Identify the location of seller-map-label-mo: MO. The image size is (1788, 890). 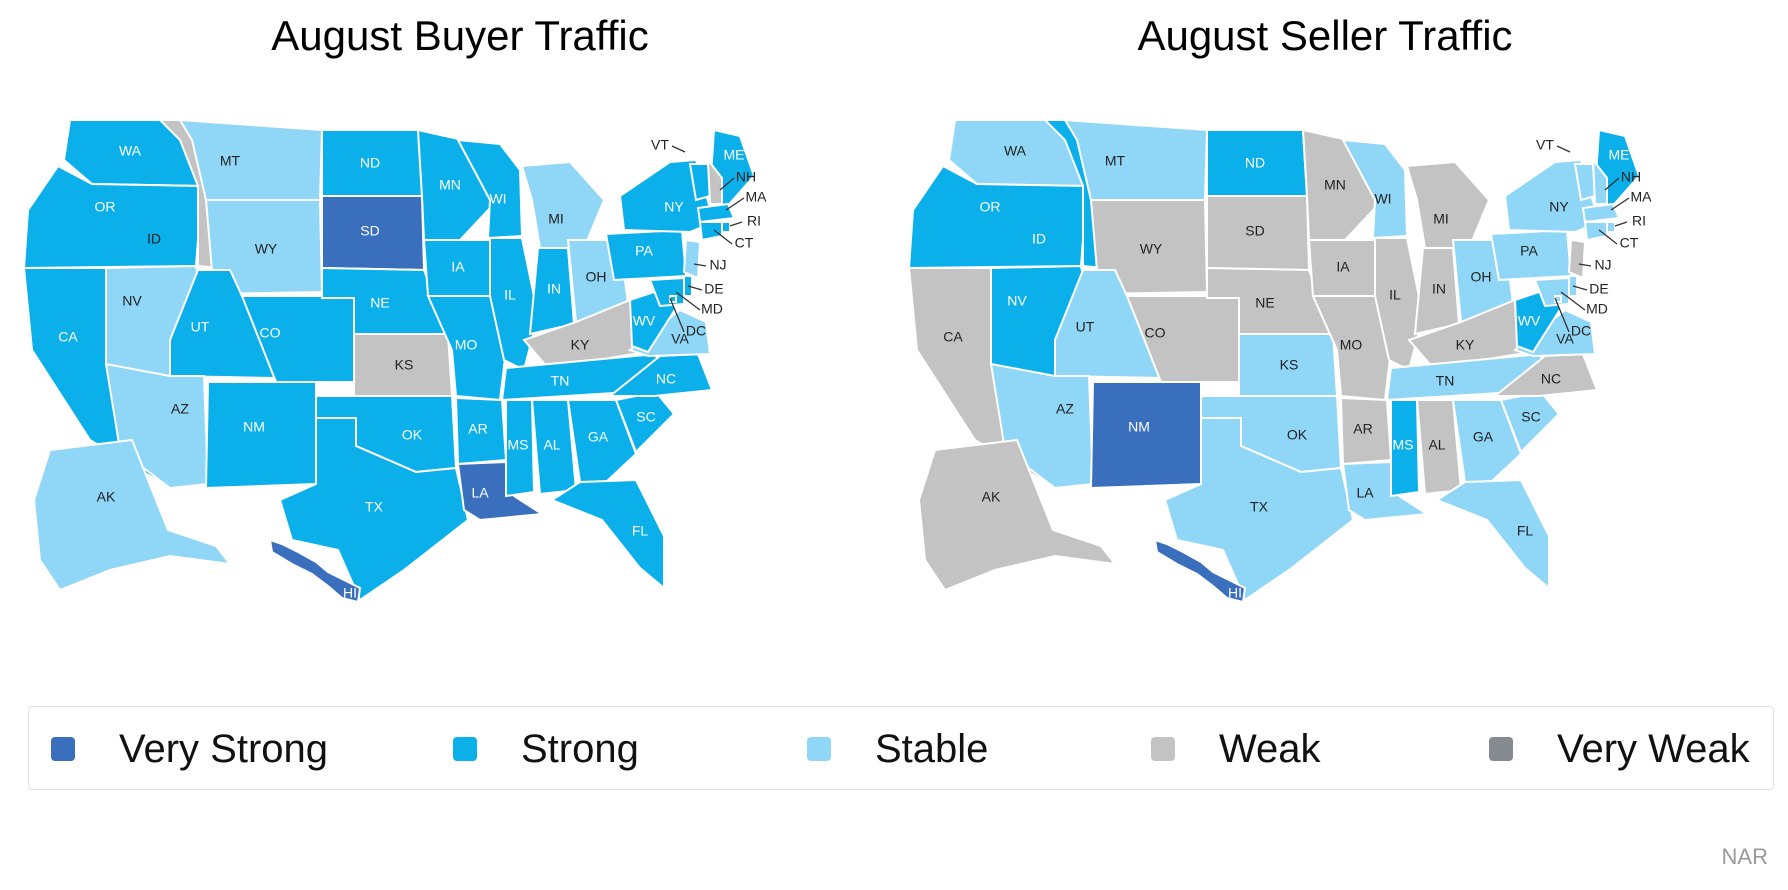
(1351, 345).